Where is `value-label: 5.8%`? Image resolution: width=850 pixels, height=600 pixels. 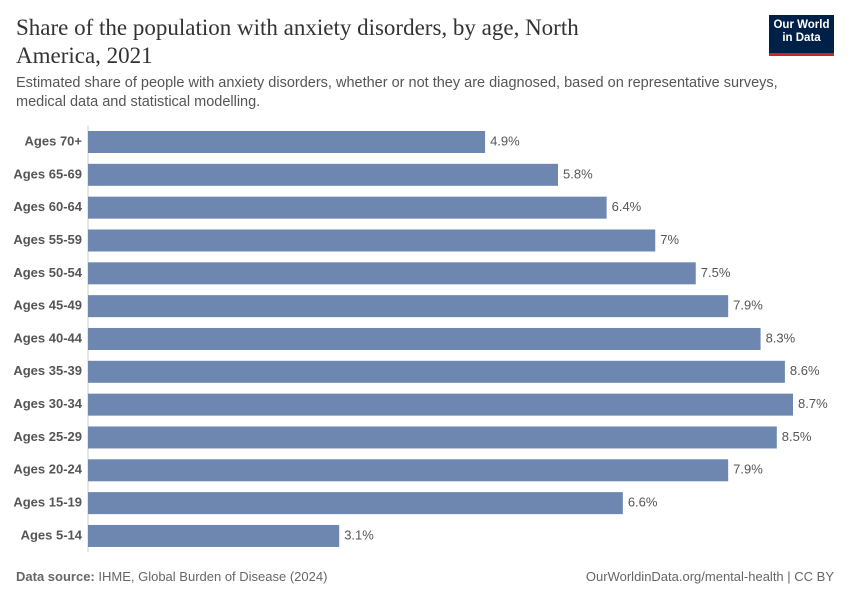
value-label: 5.8% is located at coordinates (578, 173).